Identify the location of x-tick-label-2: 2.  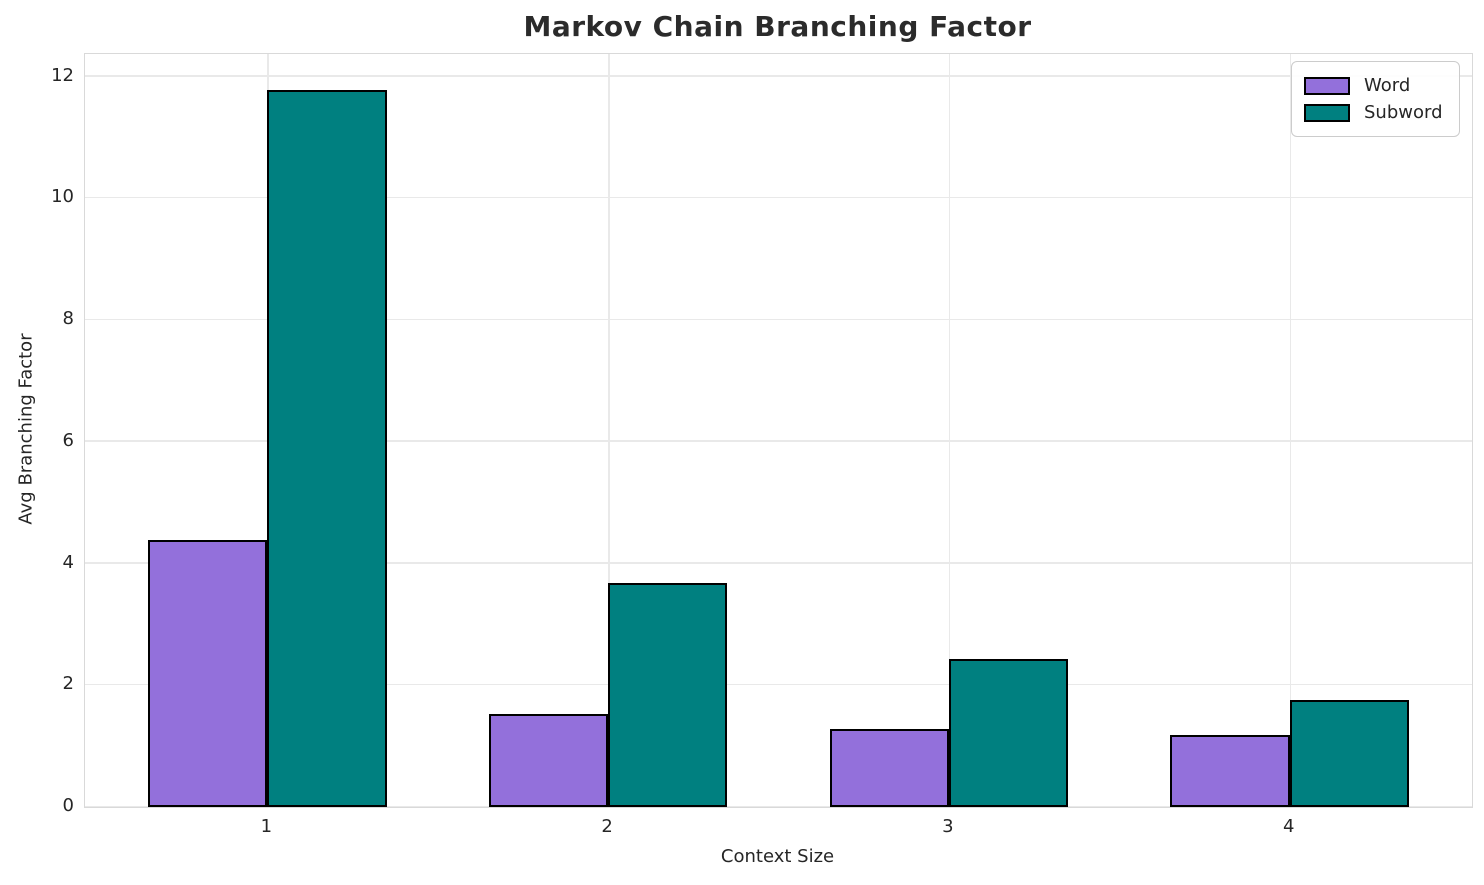
(607, 826).